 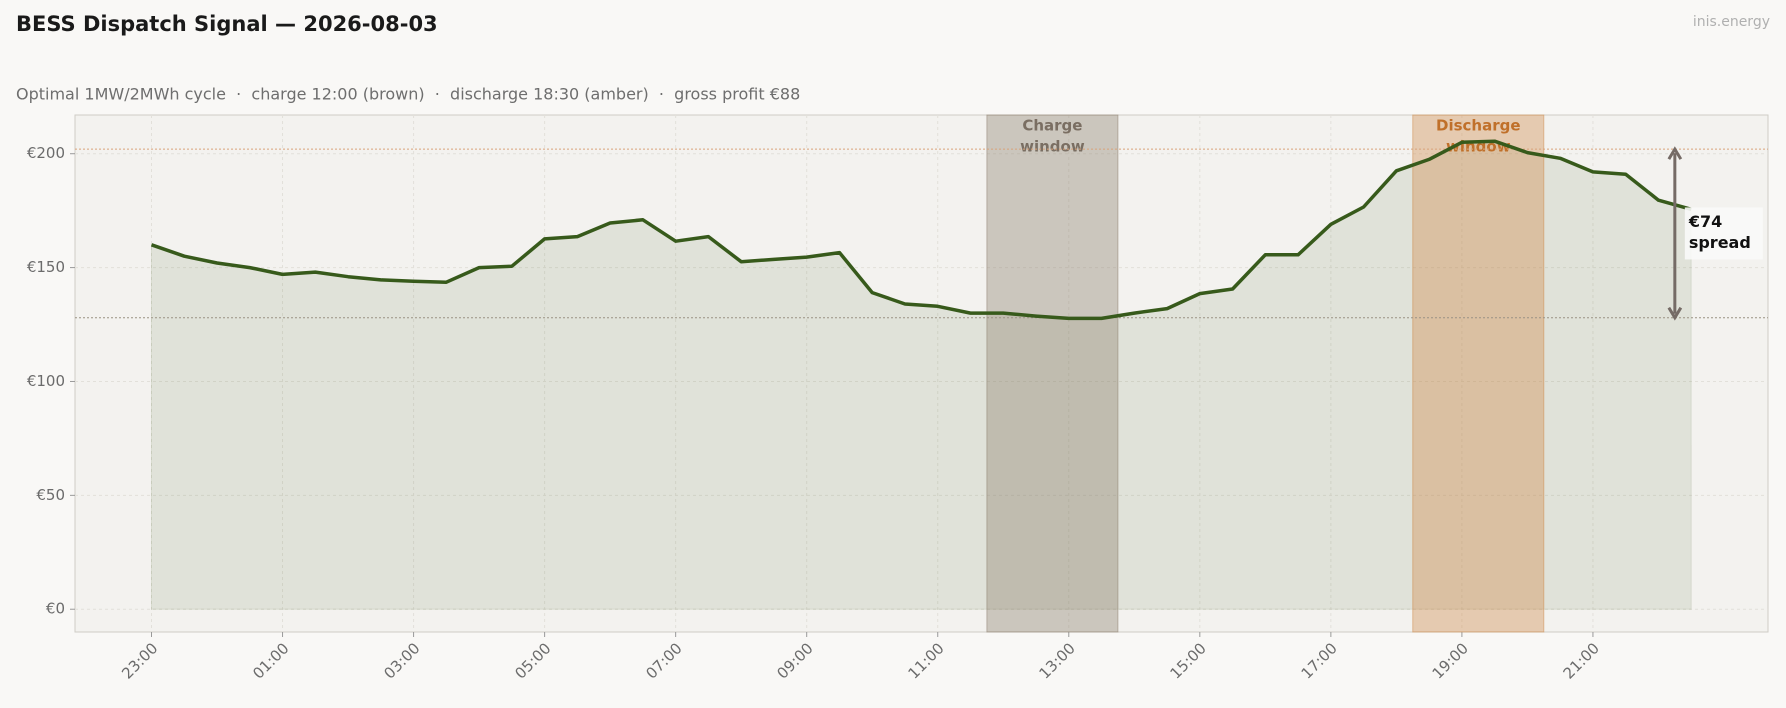 I want to click on window-label: Charge, so click(x=1052, y=126).